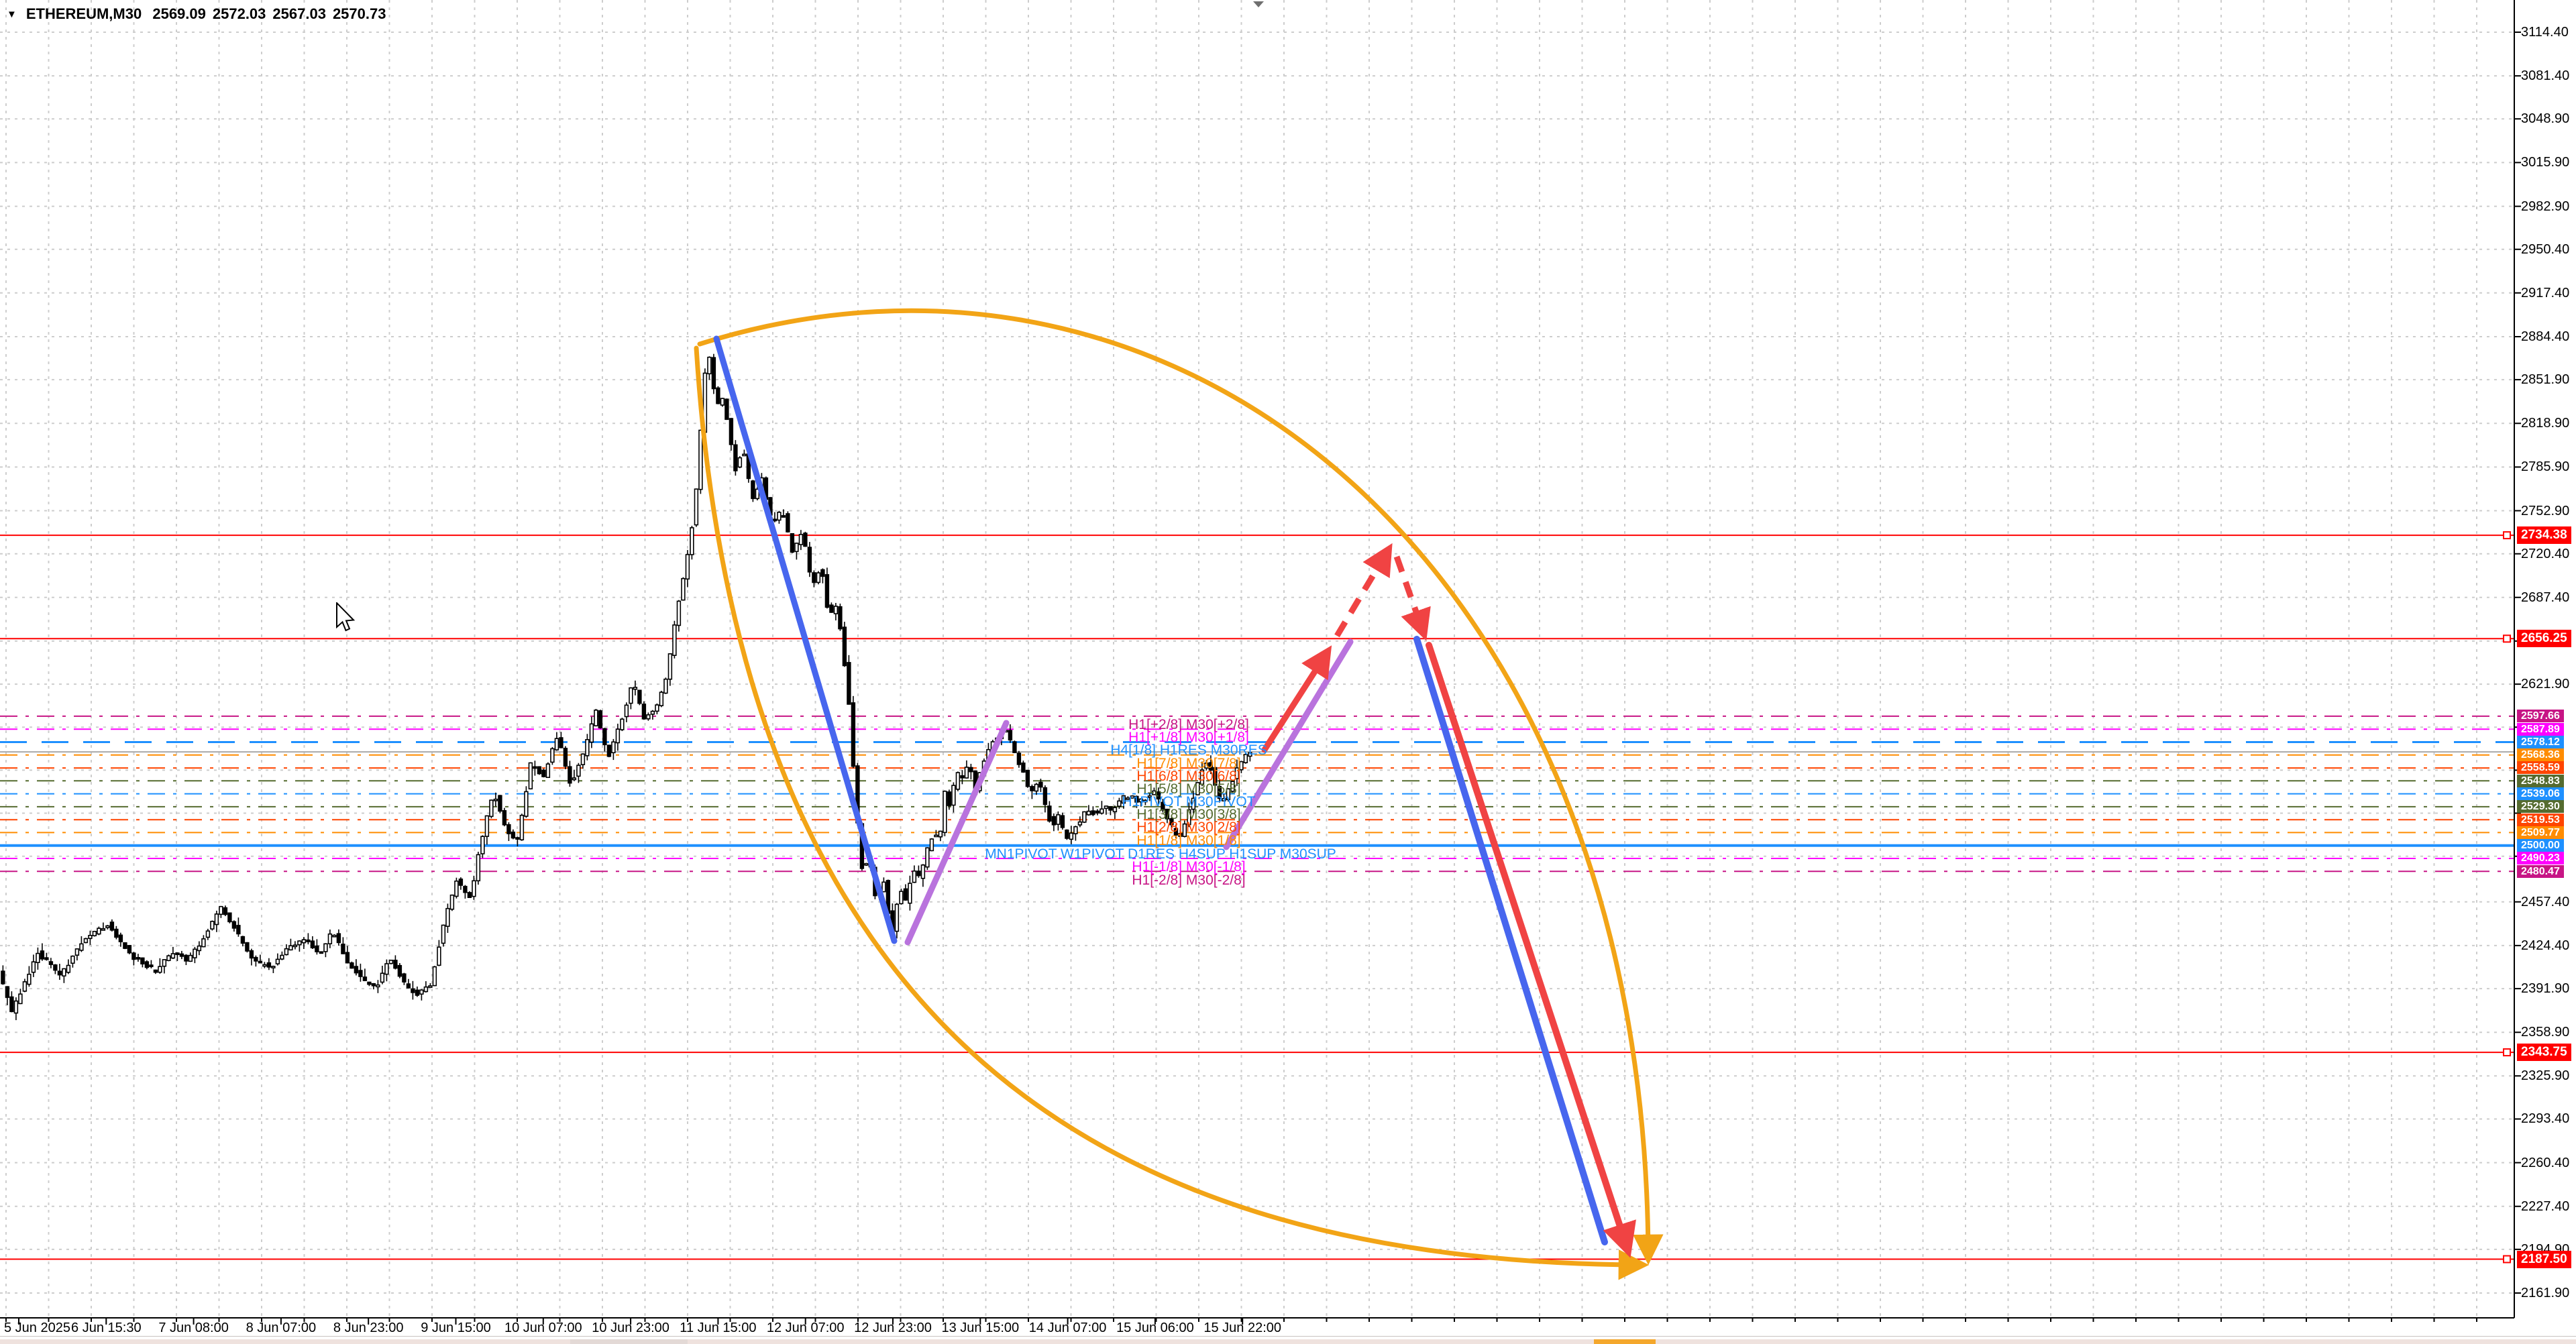 Image resolution: width=2576 pixels, height=1344 pixels. Describe the element at coordinates (2540, 741) in the screenshot. I see `murrey-price-badge: 2578.12` at that location.